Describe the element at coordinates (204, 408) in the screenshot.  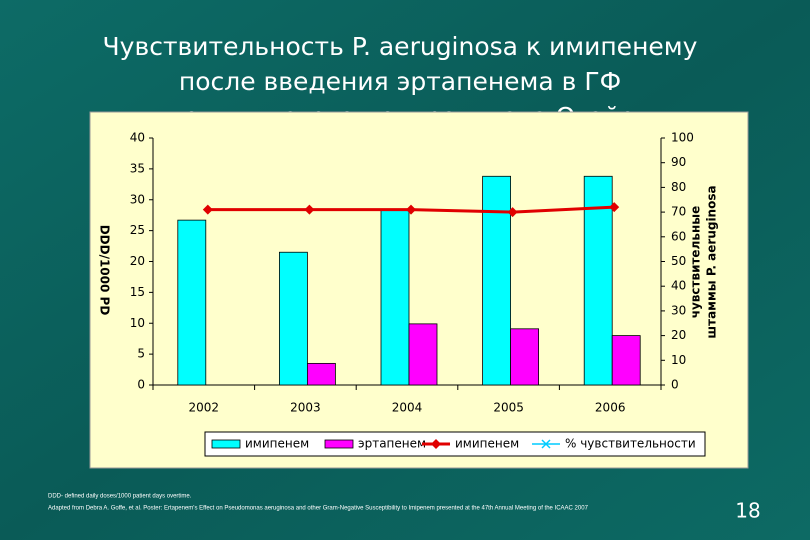
I see `x-tick-label: 2002` at that location.